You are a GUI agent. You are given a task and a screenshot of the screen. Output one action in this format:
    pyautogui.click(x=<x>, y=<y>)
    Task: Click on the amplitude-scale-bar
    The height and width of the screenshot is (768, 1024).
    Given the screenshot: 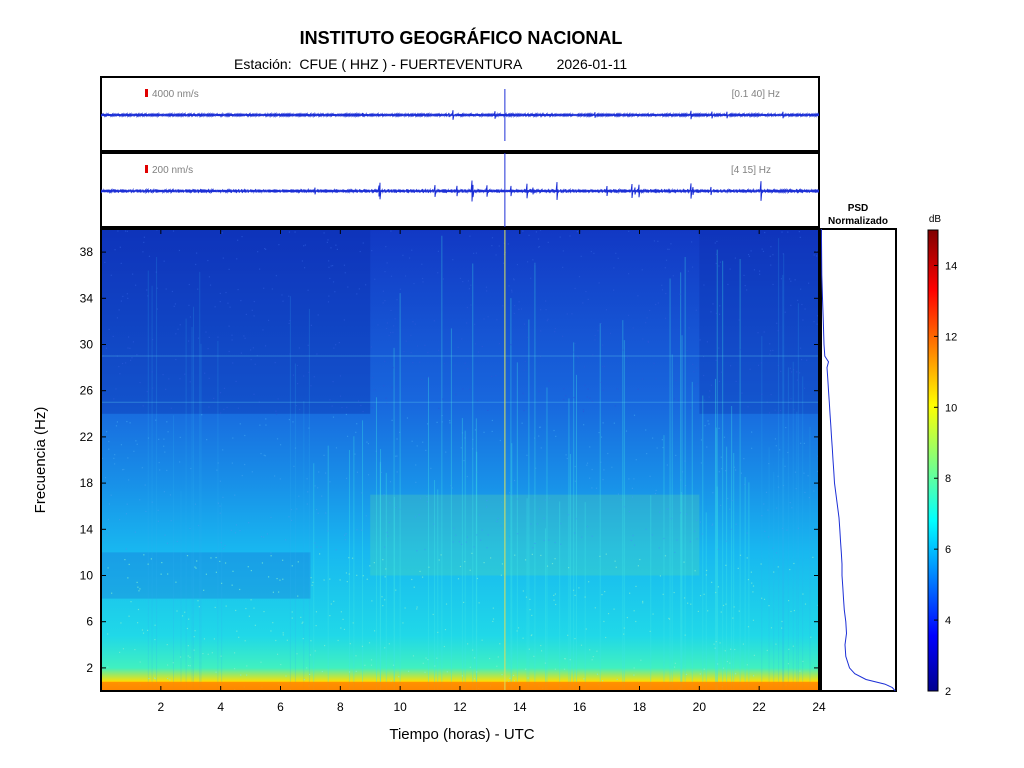 What is the action you would take?
    pyautogui.click(x=146, y=93)
    